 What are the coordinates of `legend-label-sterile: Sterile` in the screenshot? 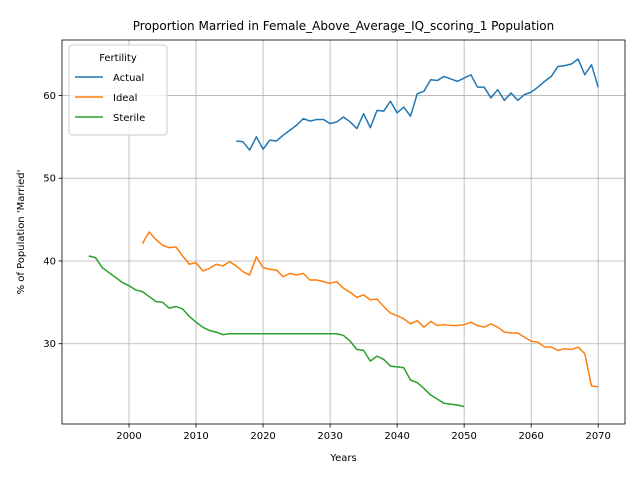 It's located at (129, 118).